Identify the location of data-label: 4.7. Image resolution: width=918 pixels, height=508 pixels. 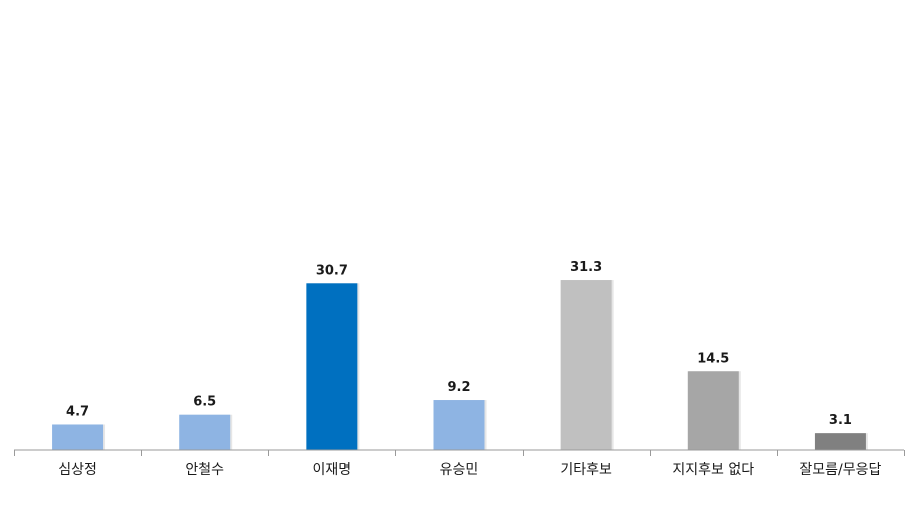
(77, 411).